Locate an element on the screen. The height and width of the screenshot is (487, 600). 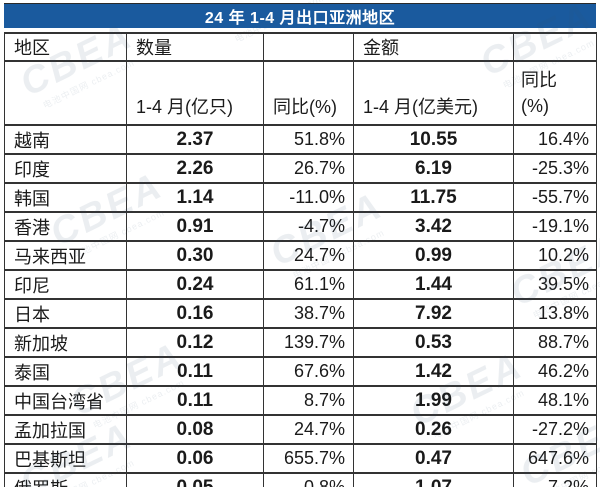
amt-yoy-cell: 46.2% is located at coordinates (555, 371).